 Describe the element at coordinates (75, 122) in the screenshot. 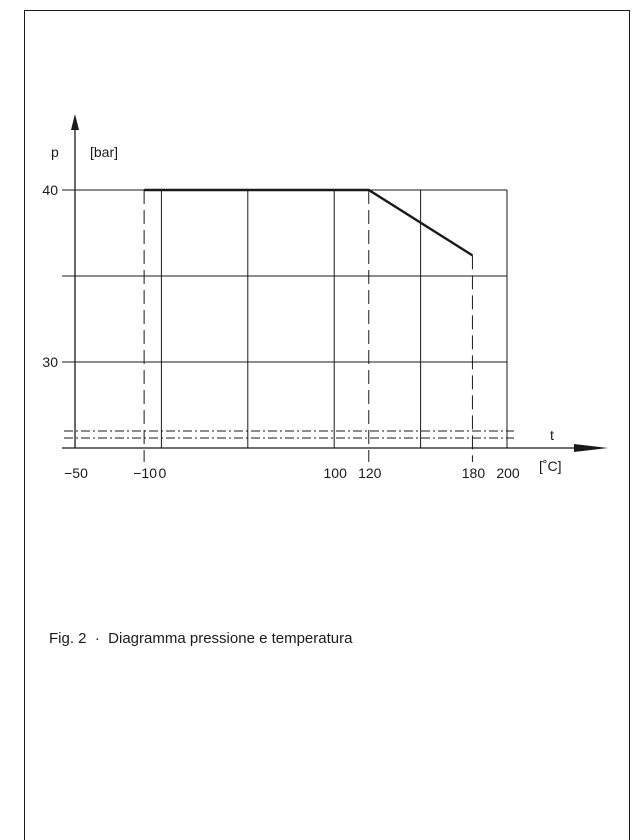

I see `y-axis-arrow` at that location.